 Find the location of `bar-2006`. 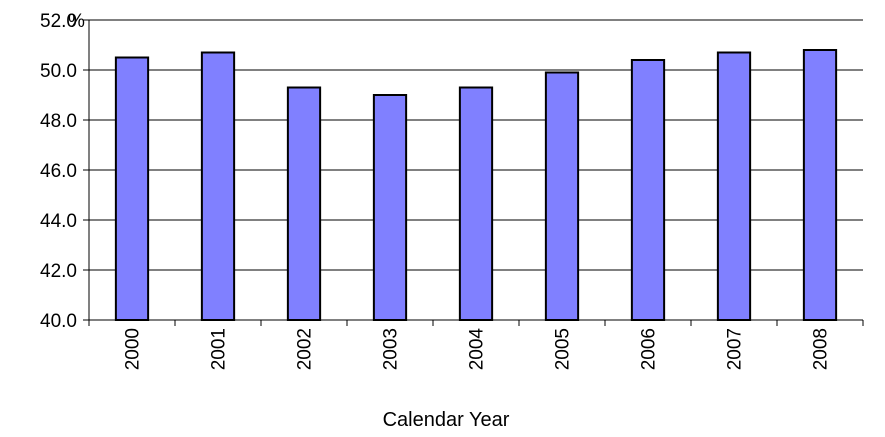

bar-2006 is located at coordinates (648, 190).